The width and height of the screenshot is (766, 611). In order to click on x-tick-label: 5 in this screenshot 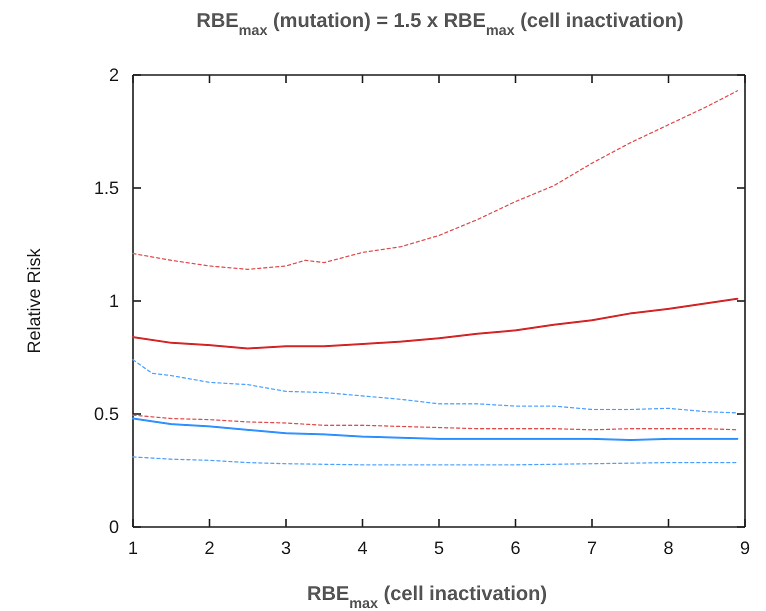, I will do `click(439, 548)`.